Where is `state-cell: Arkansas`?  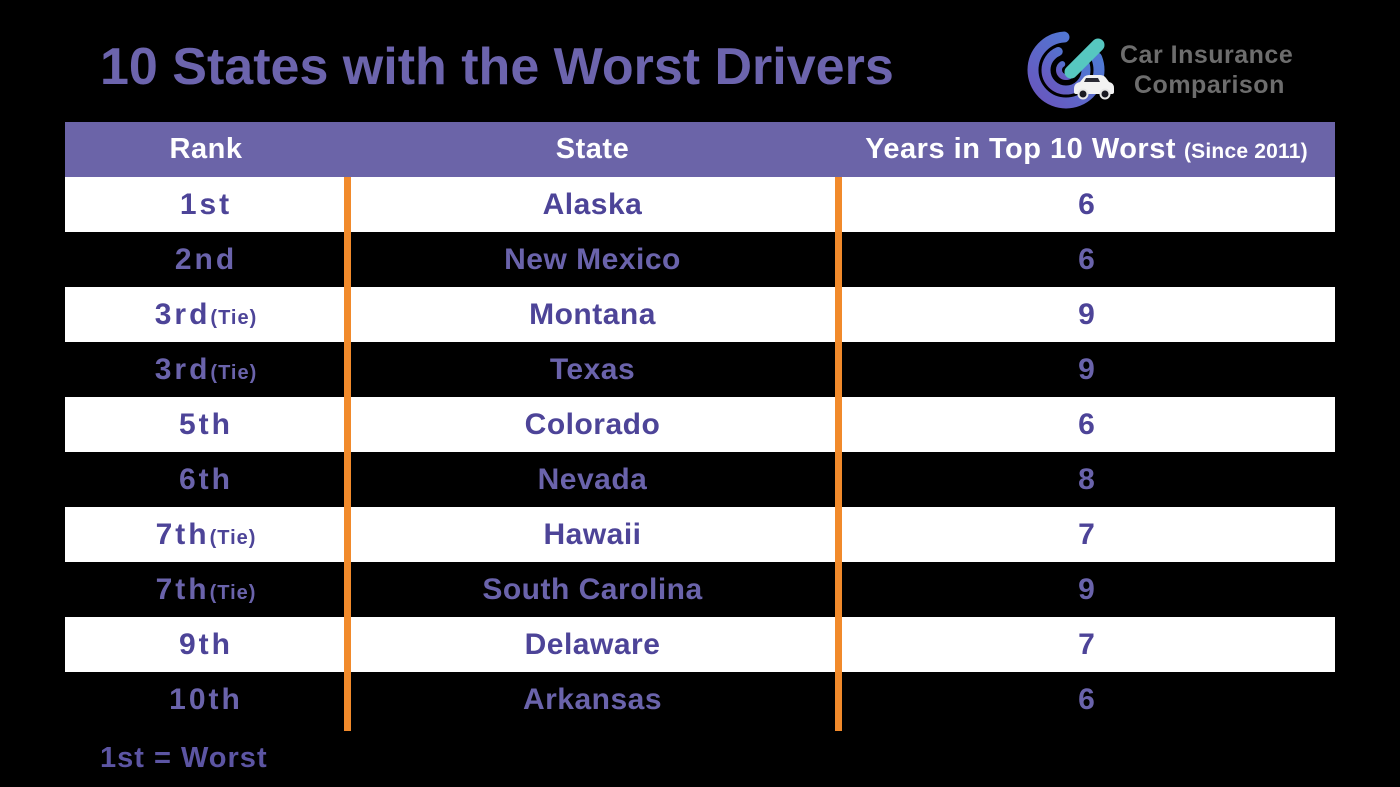
state-cell: Arkansas is located at coordinates (592, 699).